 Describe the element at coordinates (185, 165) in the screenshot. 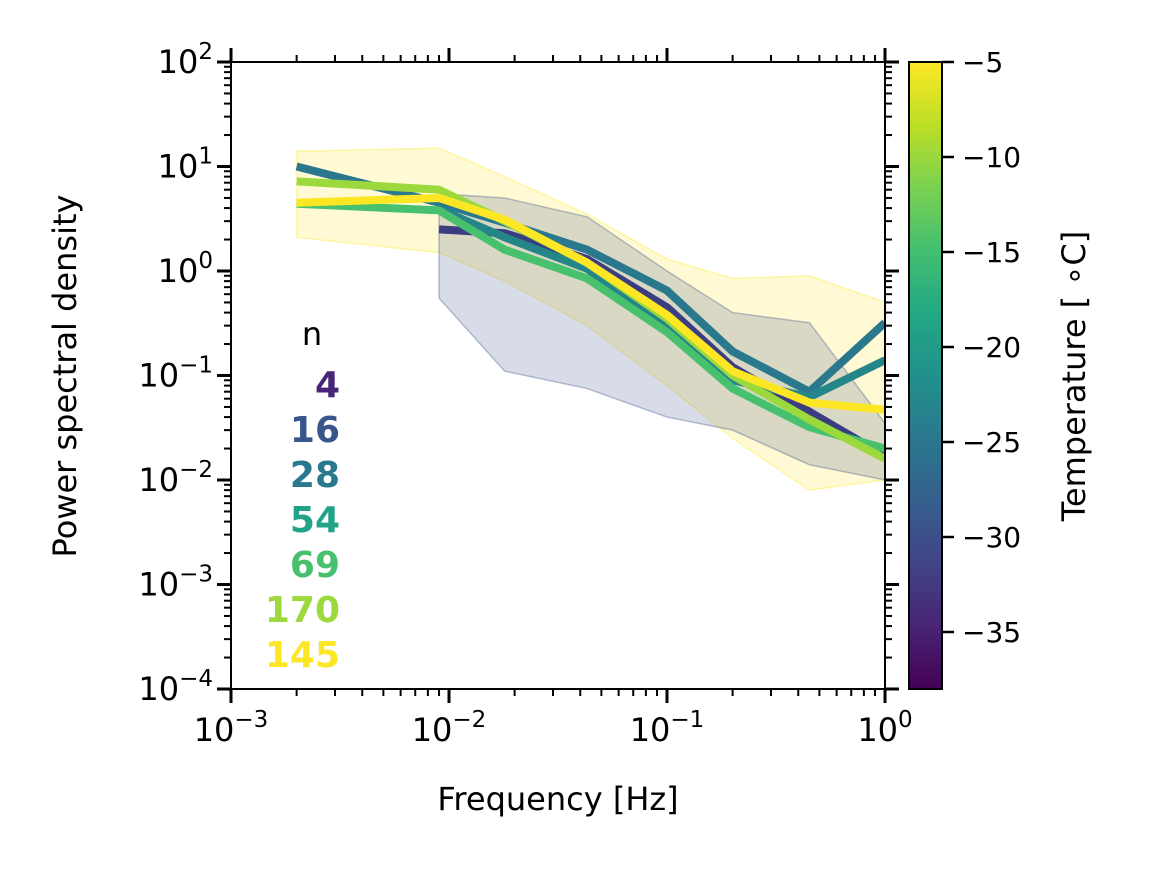

I see `y-tick-label: 10¹` at that location.